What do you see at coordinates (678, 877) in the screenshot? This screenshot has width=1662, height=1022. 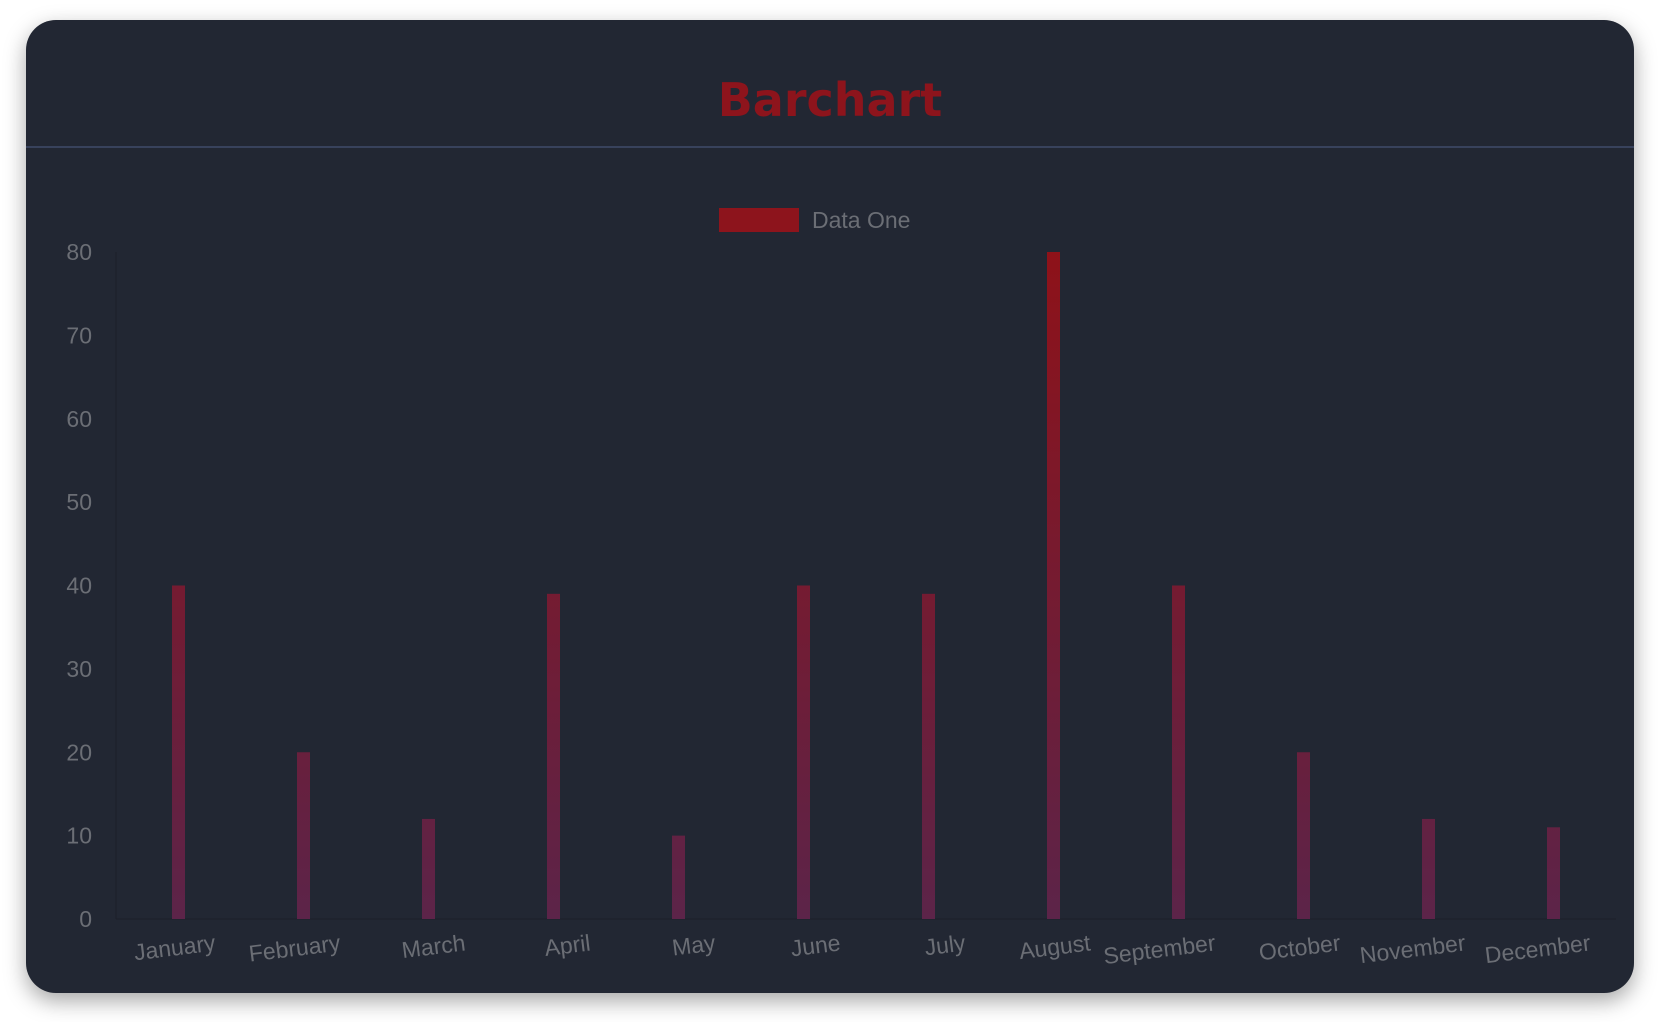 I see `bar-may` at bounding box center [678, 877].